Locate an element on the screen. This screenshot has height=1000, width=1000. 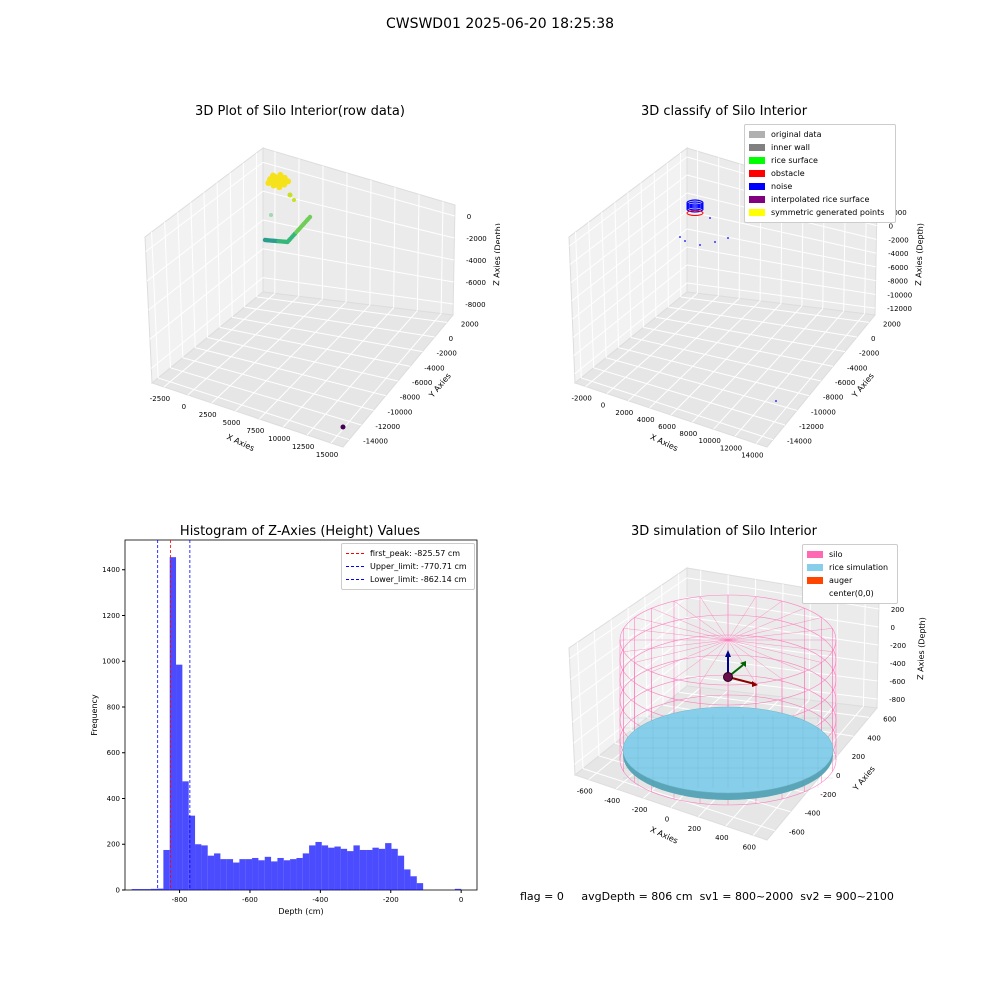
z-tick-label: -800 is located at coordinates (897, 700).